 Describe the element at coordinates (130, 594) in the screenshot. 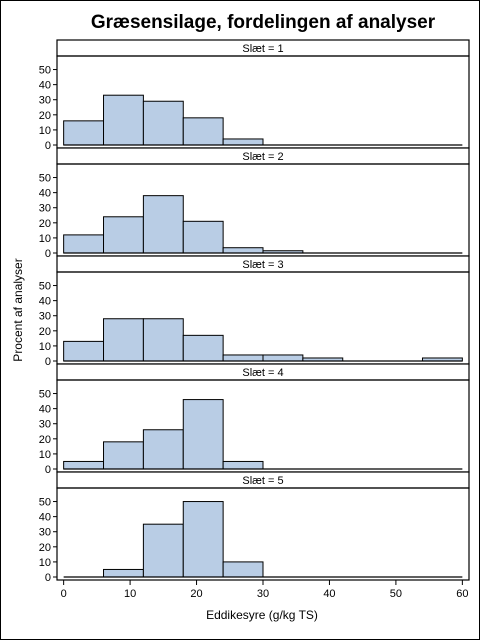

I see `x-tick-label: 10` at that location.